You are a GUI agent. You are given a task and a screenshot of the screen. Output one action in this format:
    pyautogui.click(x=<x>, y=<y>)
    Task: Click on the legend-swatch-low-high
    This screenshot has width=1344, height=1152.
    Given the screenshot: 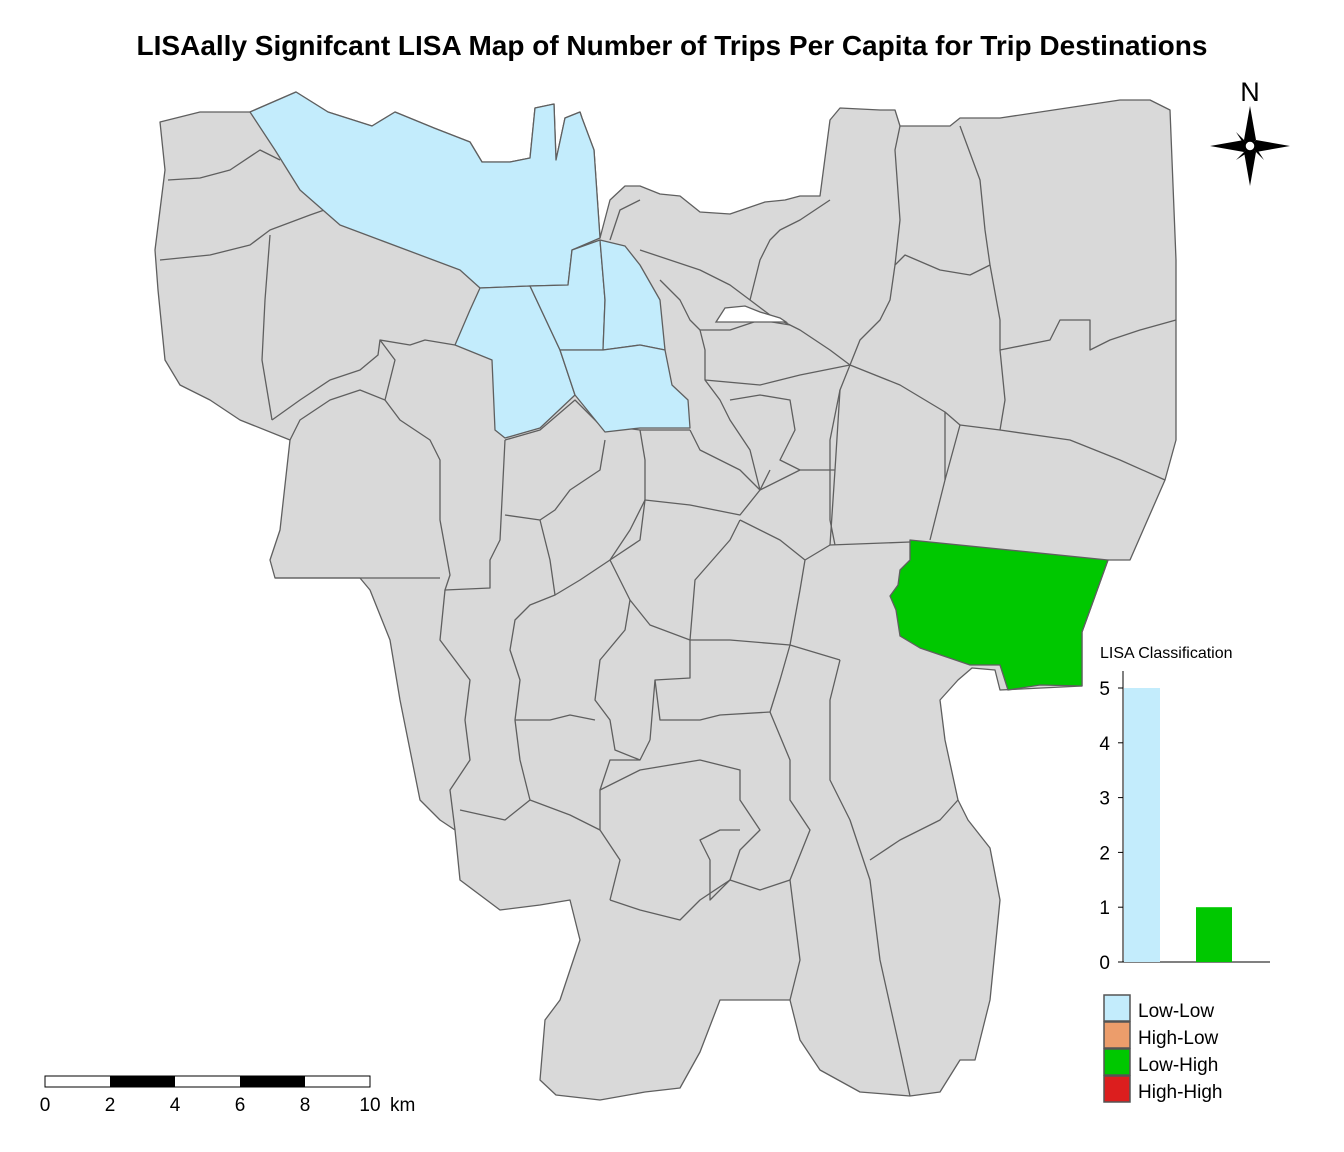 What is the action you would take?
    pyautogui.click(x=1117, y=1062)
    